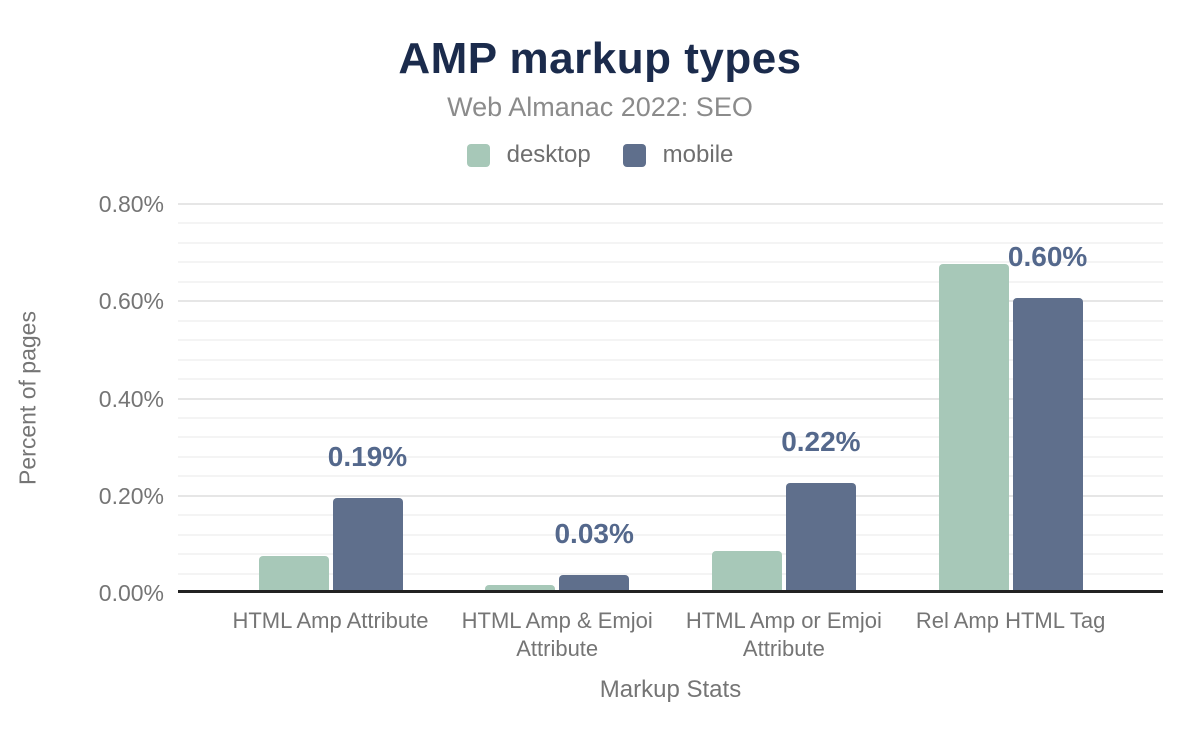  I want to click on y-tick-label: 0.60%, so click(131, 301).